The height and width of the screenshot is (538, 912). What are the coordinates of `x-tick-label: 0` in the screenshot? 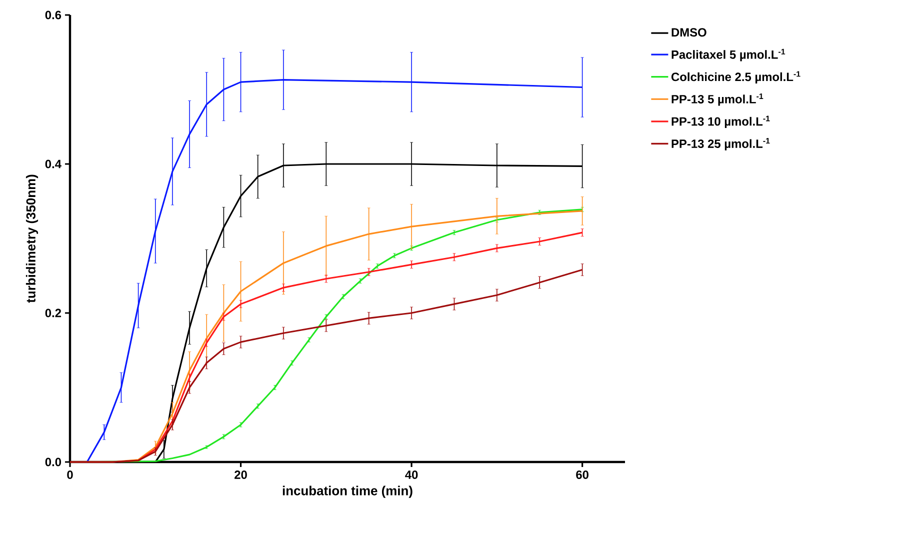 It's located at (70, 474).